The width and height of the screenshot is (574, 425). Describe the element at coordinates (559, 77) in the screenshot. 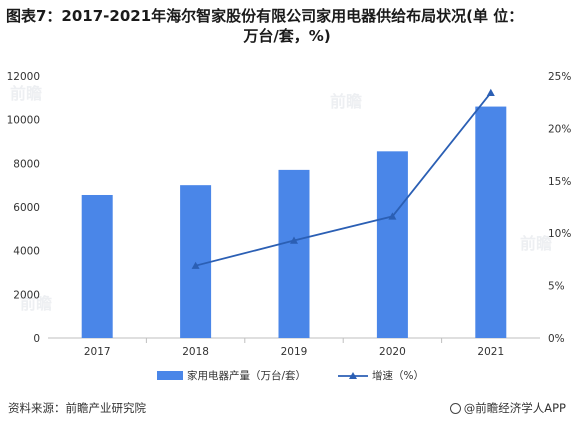

I see `y-right-tick-label: 25%` at that location.